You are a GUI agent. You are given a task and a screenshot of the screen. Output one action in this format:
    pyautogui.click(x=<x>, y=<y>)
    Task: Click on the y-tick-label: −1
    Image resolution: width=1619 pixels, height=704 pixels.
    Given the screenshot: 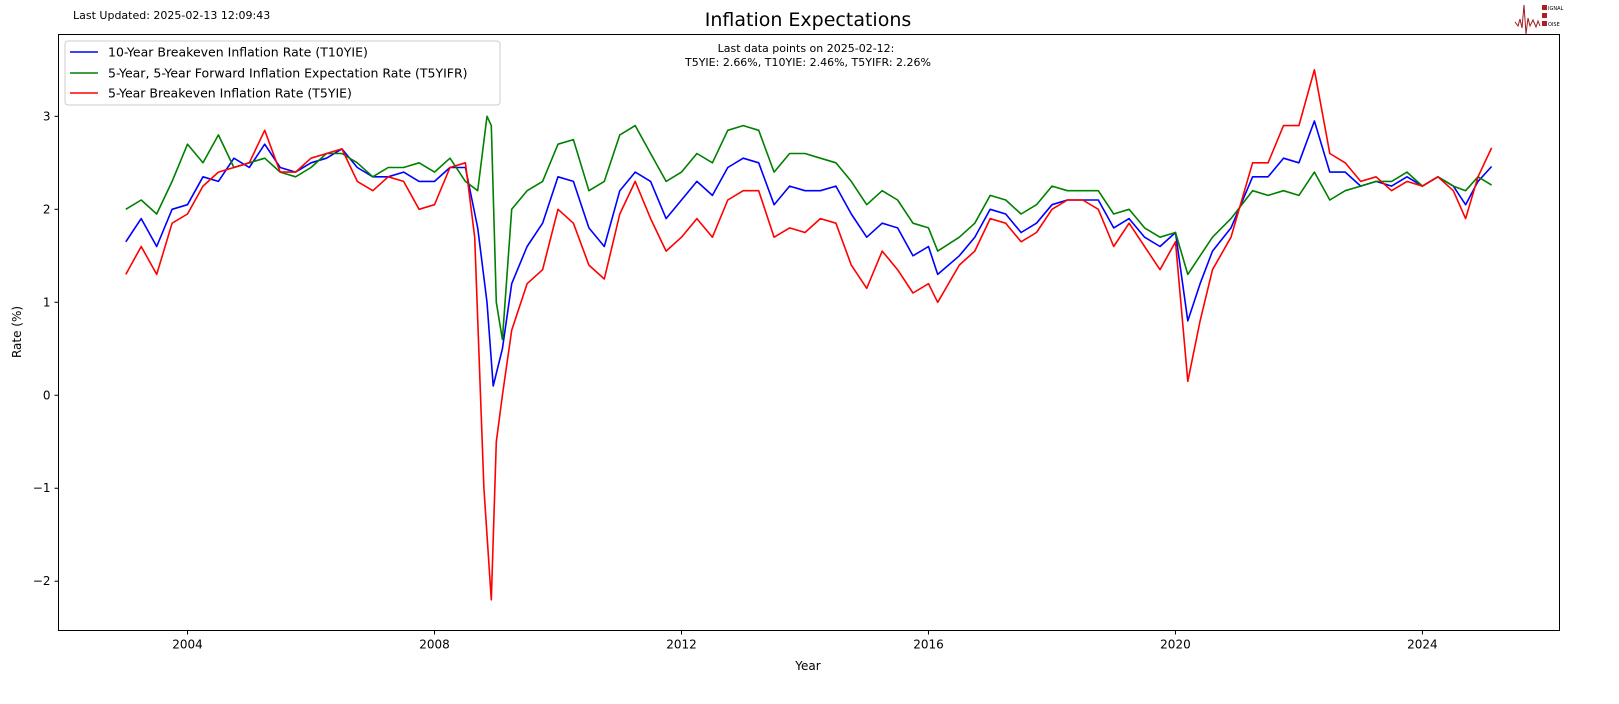 What is the action you would take?
    pyautogui.click(x=42, y=488)
    